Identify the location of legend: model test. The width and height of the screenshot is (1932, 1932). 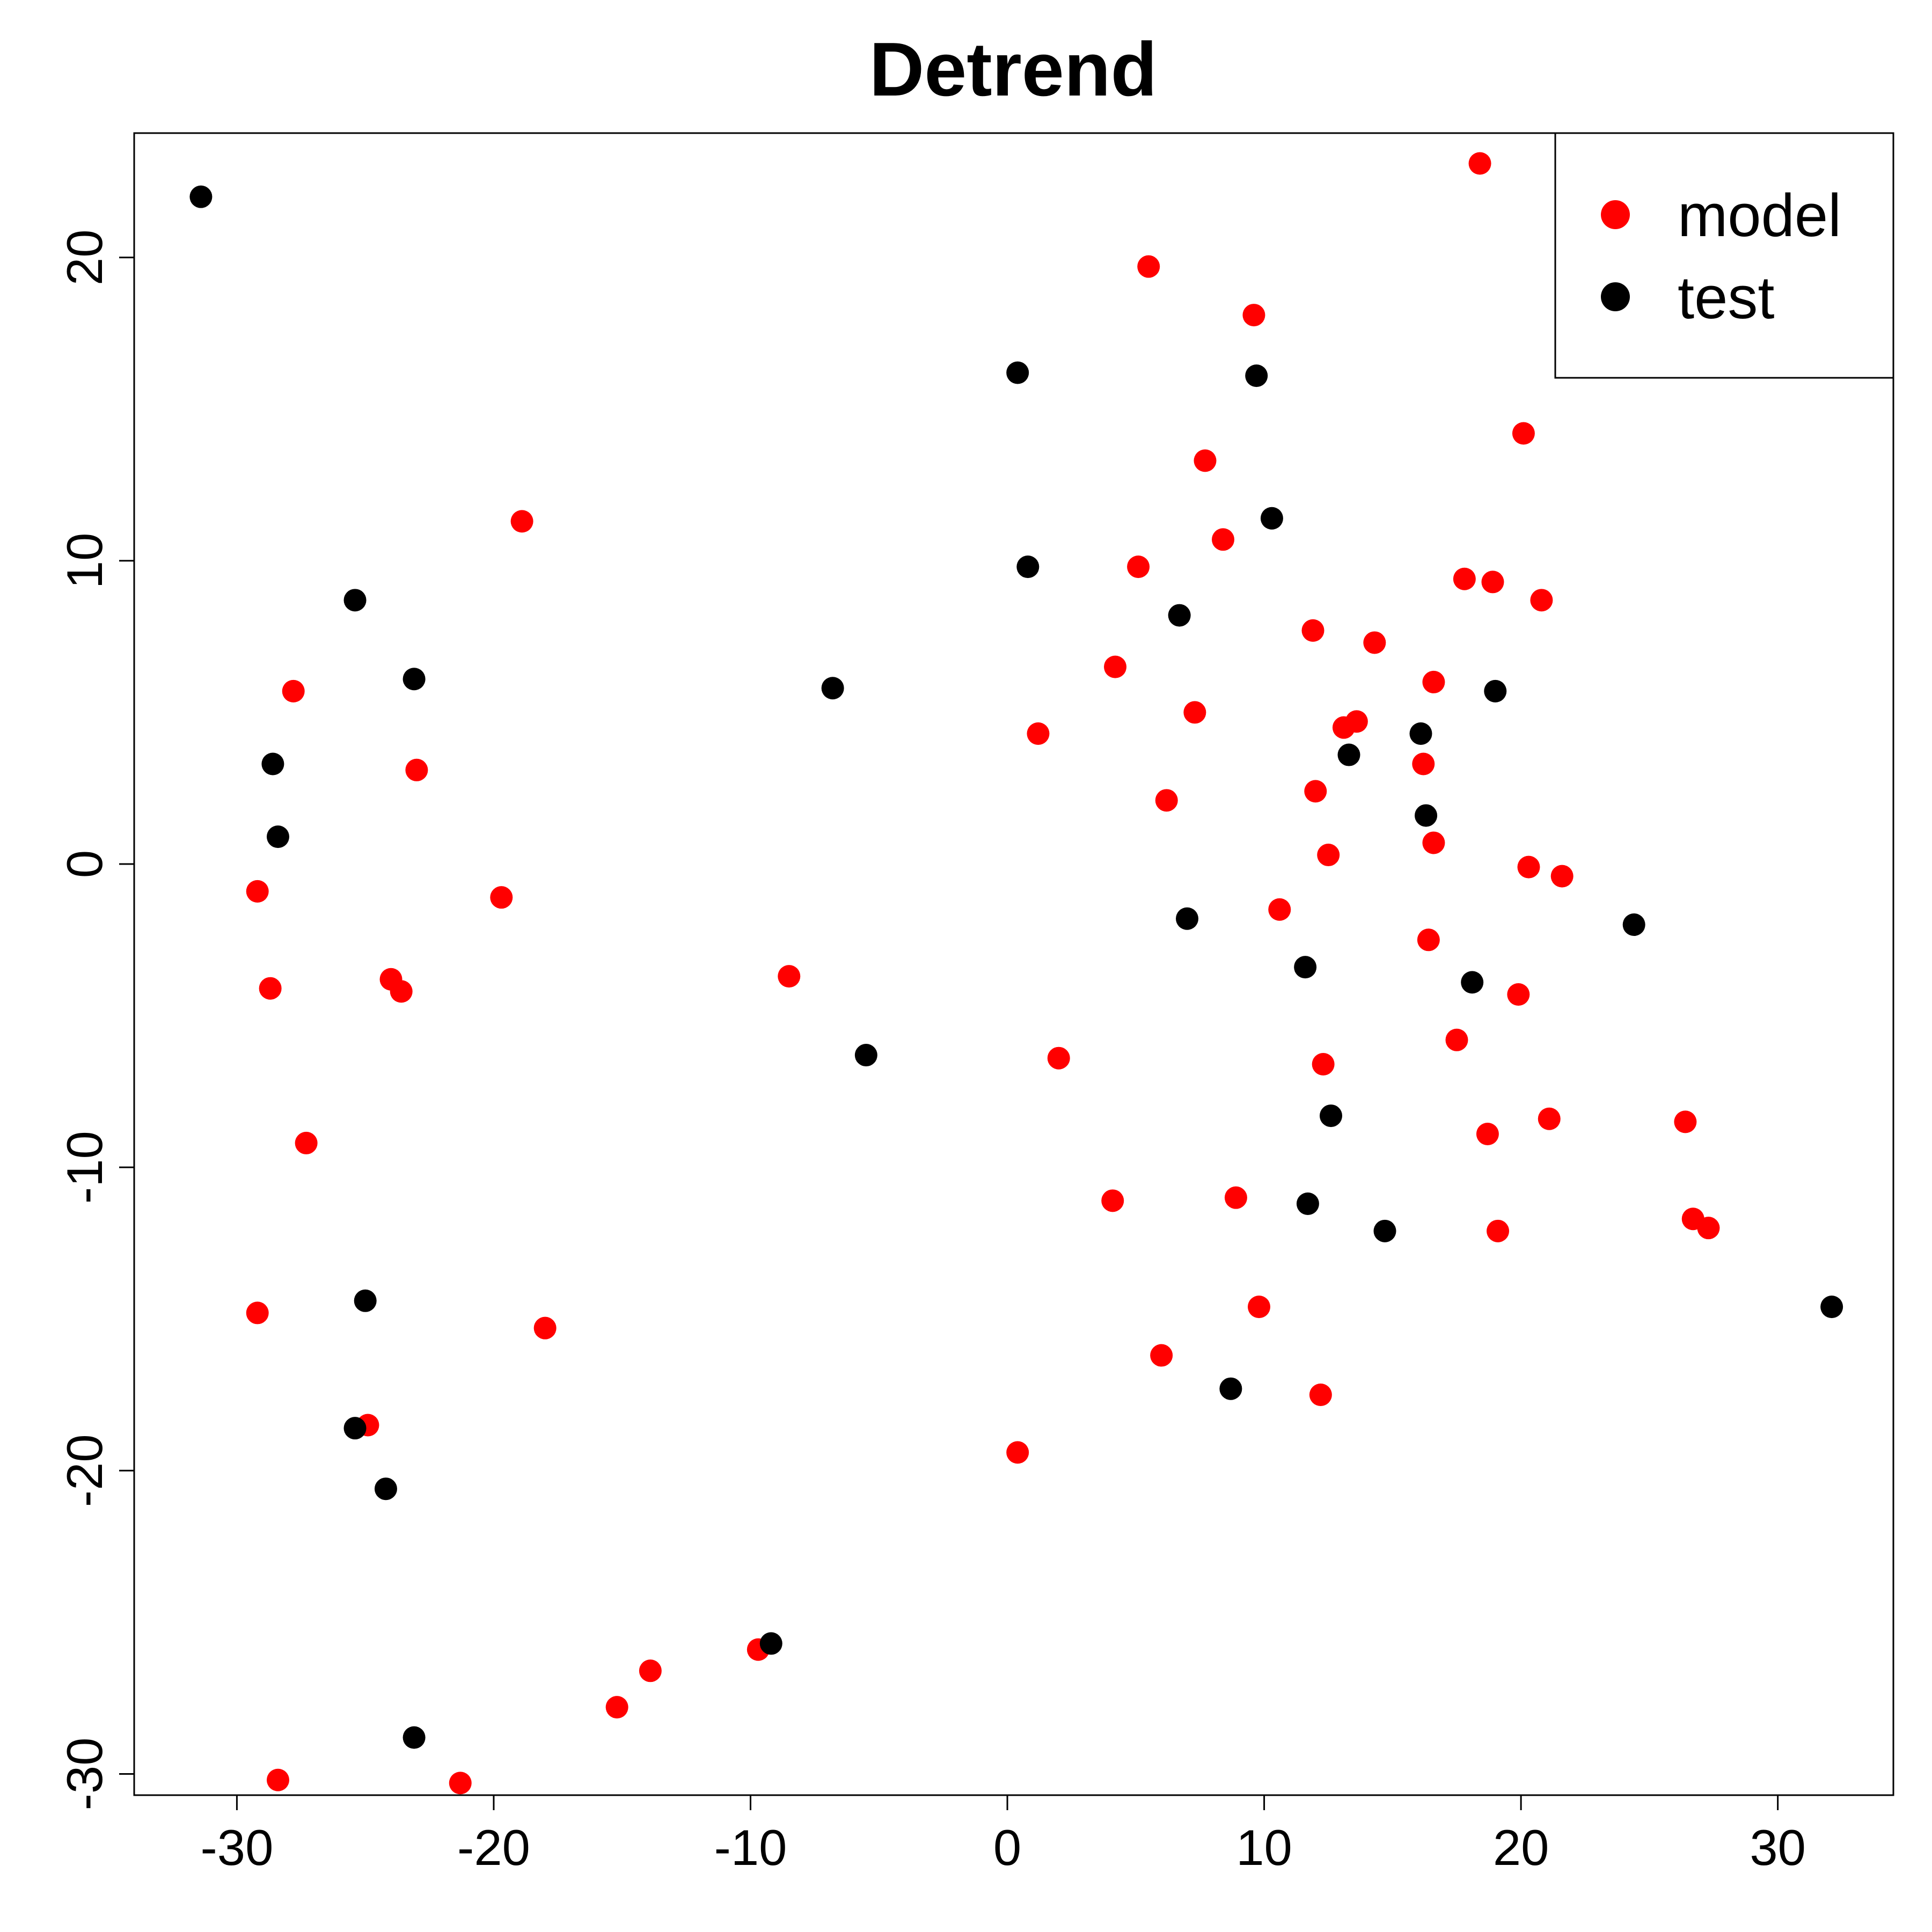
(1724, 255).